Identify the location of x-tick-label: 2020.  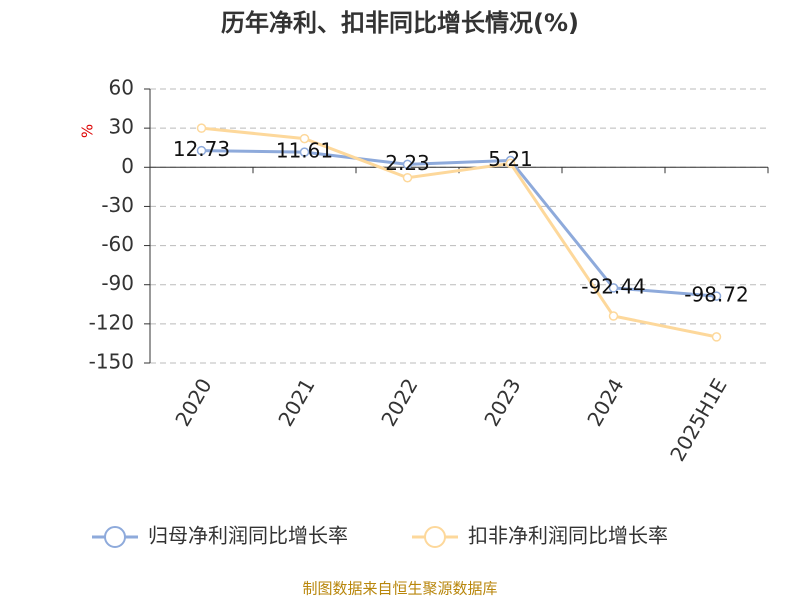
(193, 402).